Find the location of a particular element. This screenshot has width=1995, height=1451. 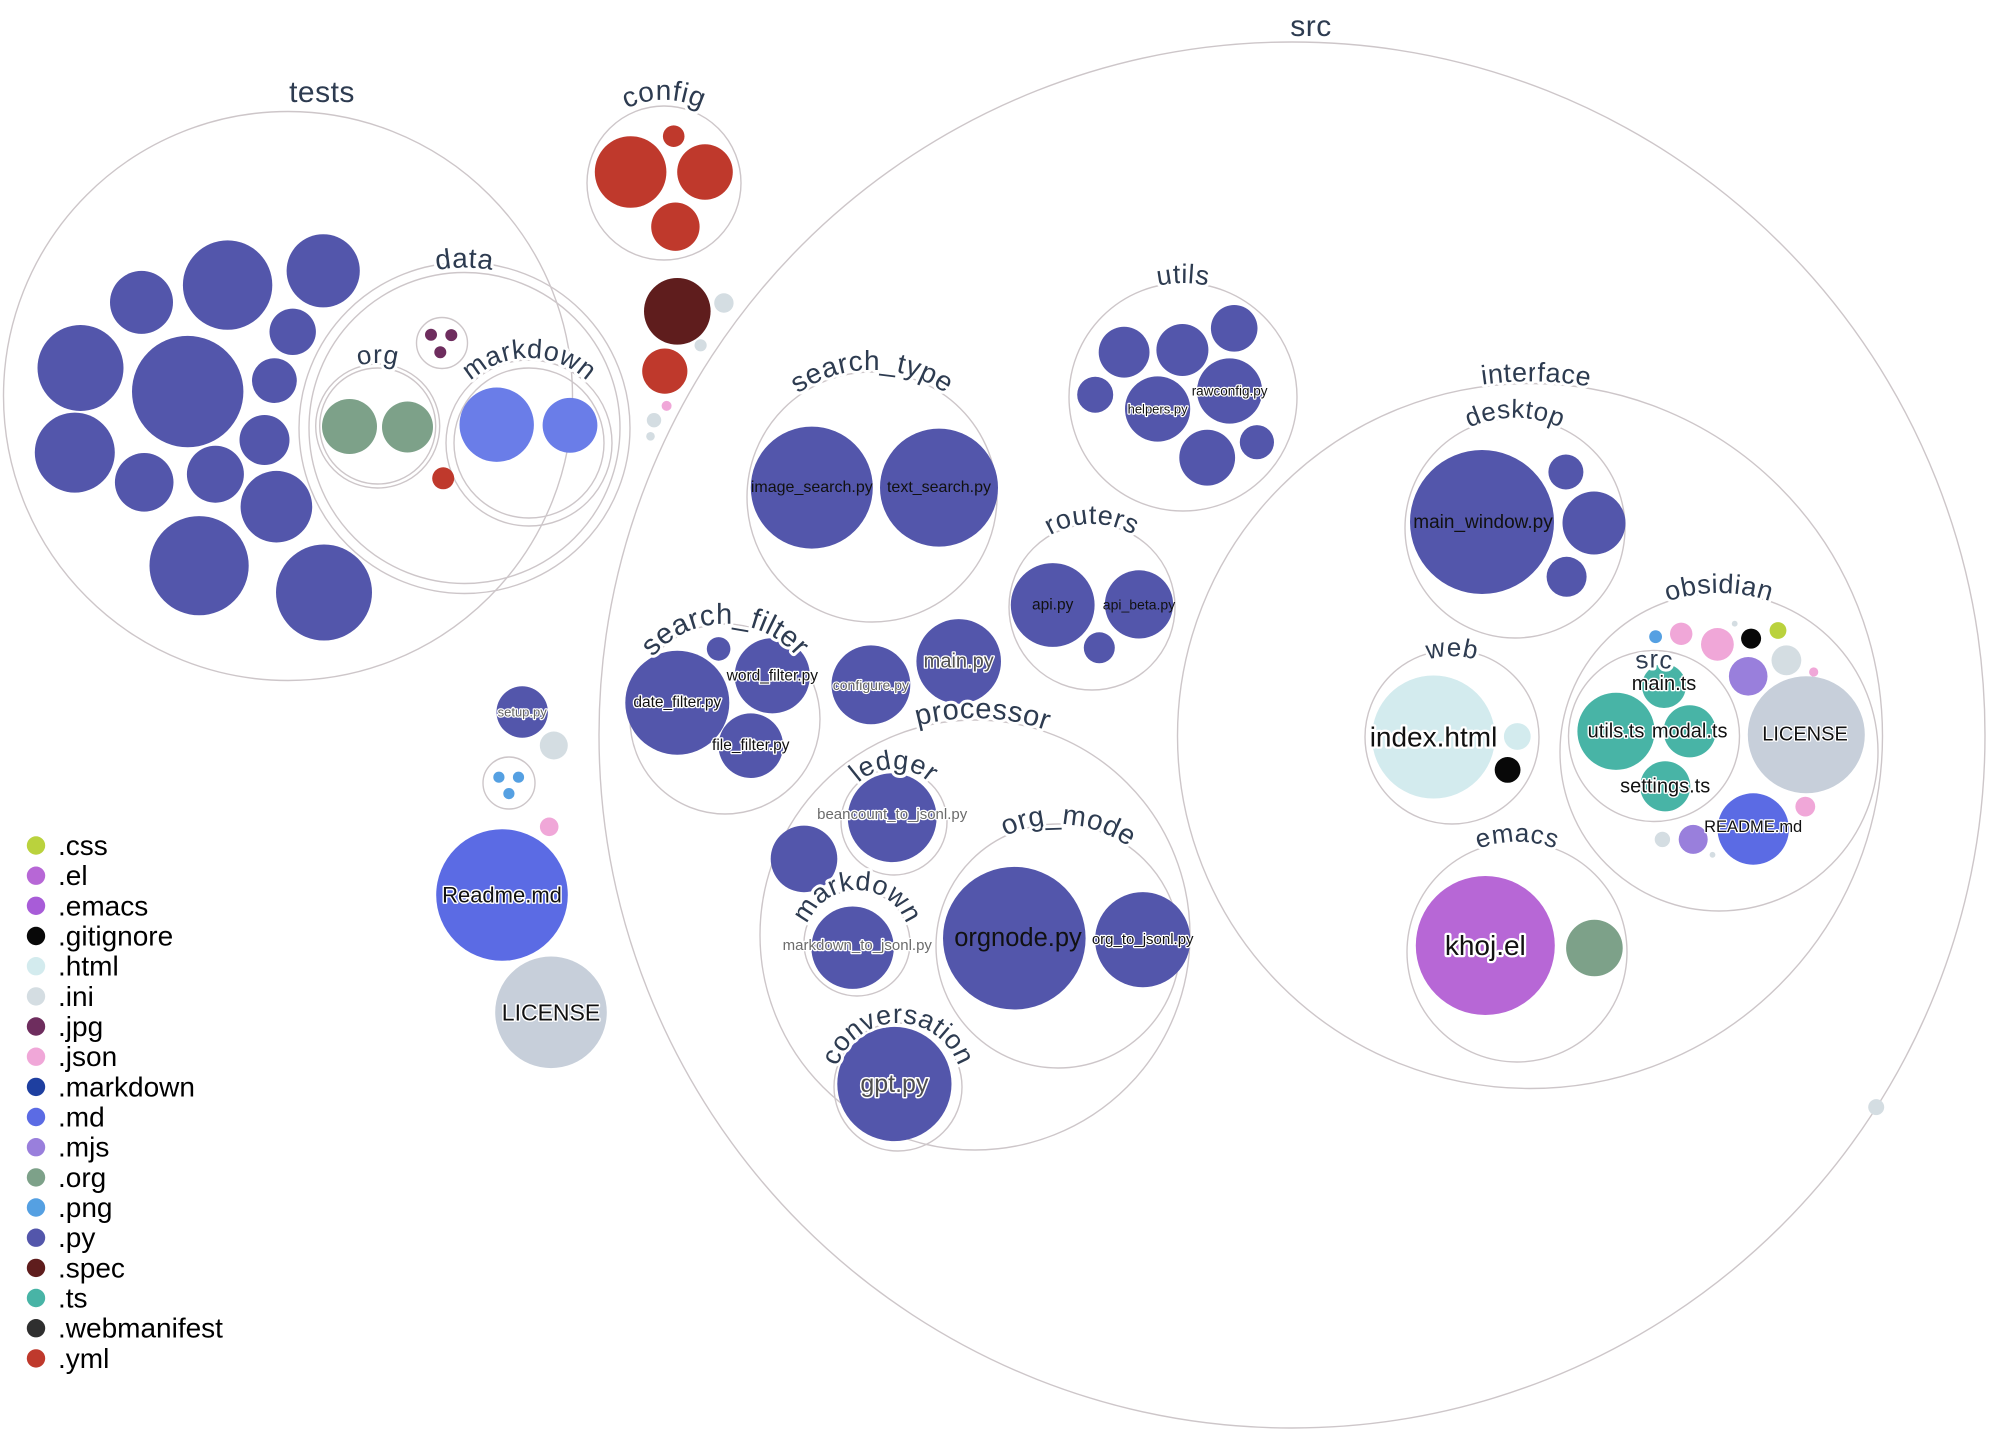

svg-text: .jpg is located at coordinates (80, 1026).